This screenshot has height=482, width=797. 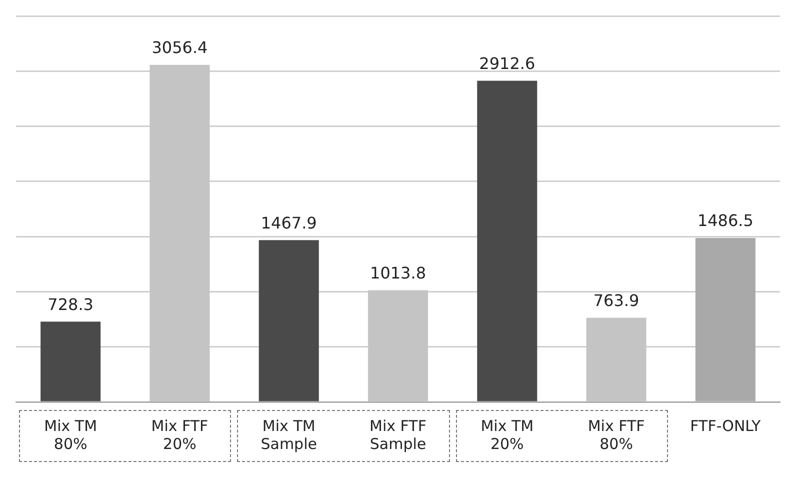 I want to click on data-label: 1467.9, so click(x=288, y=222).